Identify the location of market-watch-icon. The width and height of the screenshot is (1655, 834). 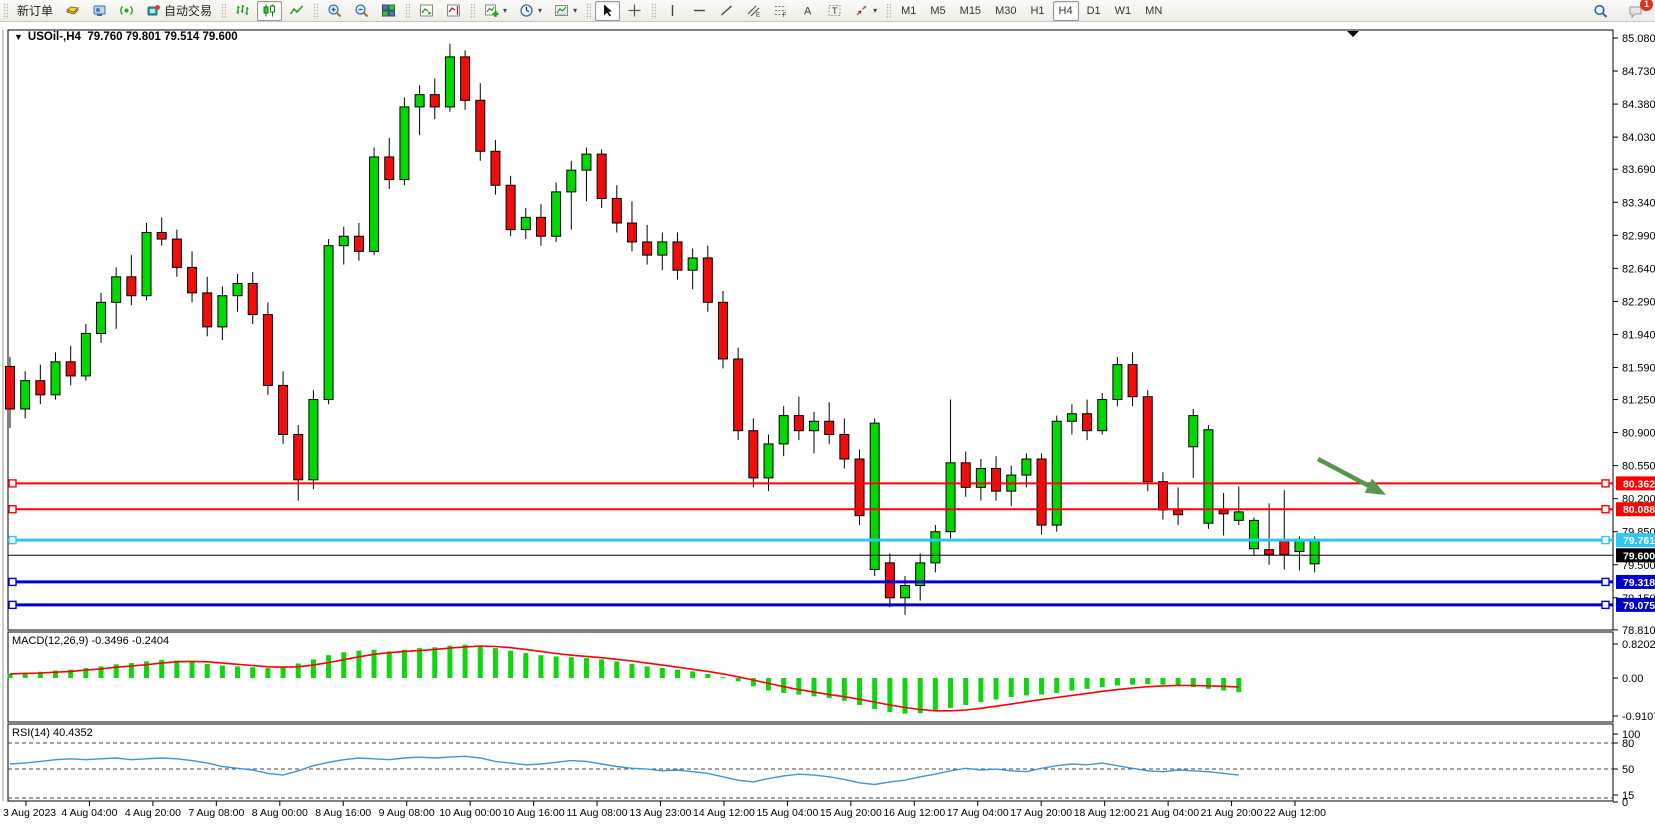
(99, 11).